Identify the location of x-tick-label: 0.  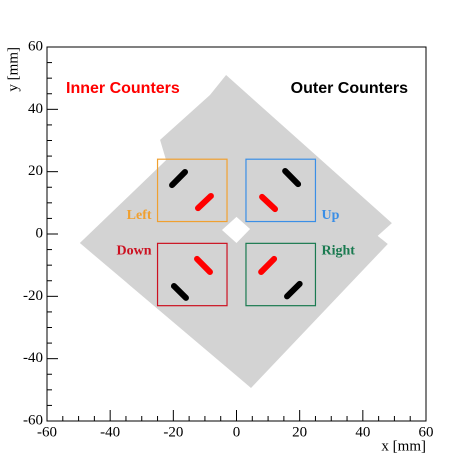
(237, 432).